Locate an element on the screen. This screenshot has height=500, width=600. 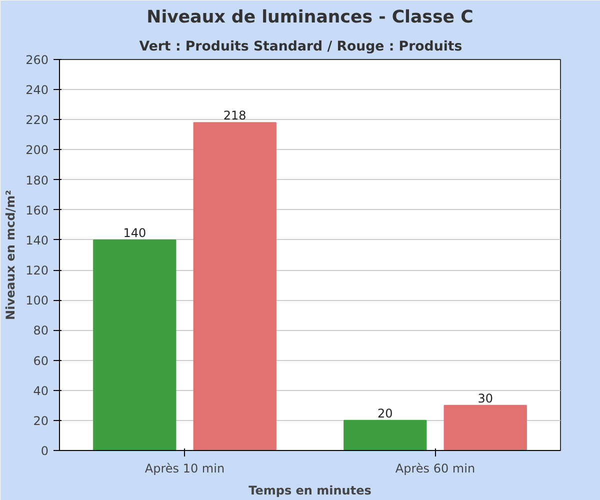
data-label: 218 is located at coordinates (234, 115).